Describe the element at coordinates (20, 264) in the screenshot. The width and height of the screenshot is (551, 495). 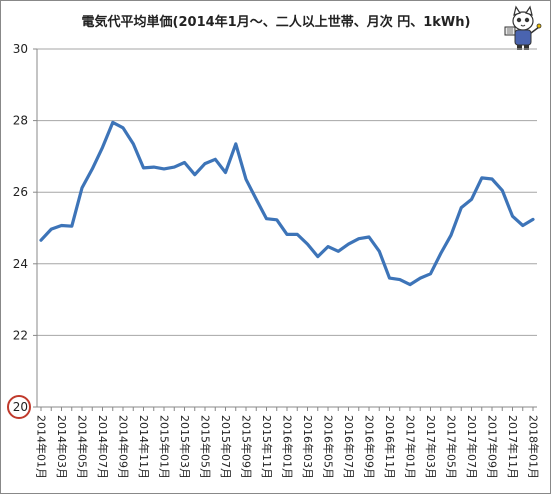
I see `y-tick-label: 24` at that location.